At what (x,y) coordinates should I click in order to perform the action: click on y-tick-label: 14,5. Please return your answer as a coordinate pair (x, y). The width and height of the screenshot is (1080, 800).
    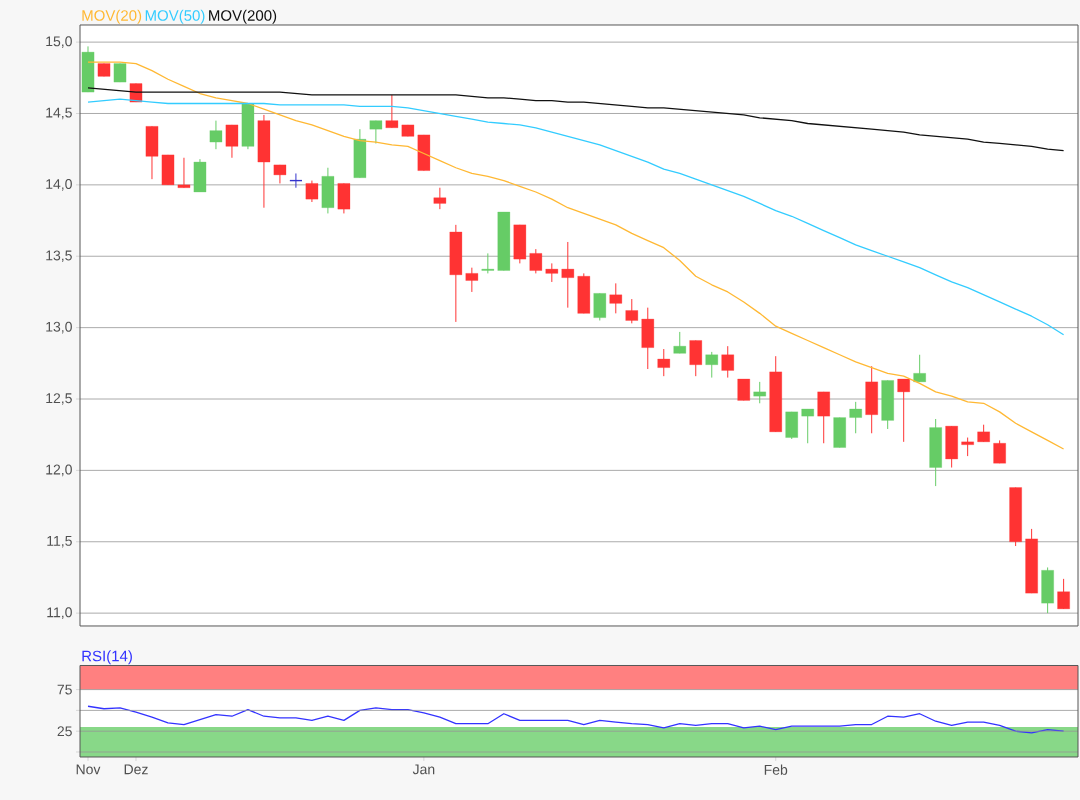
    Looking at the image, I should click on (59, 113).